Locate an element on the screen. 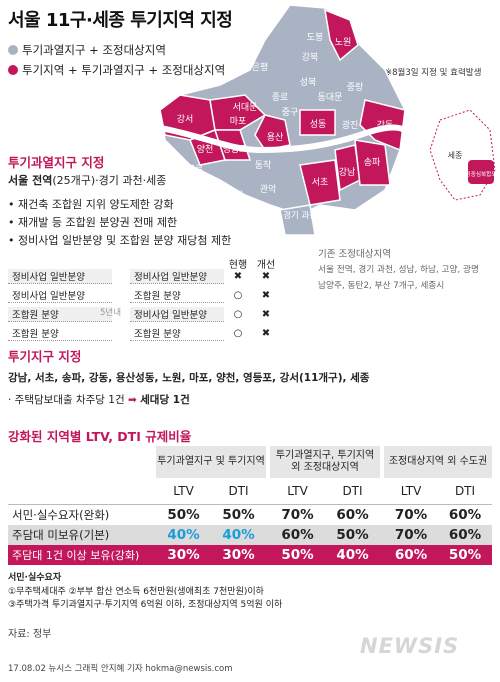 This screenshot has width=500, height=682. legend-pink-swatch is located at coordinates (13, 70).